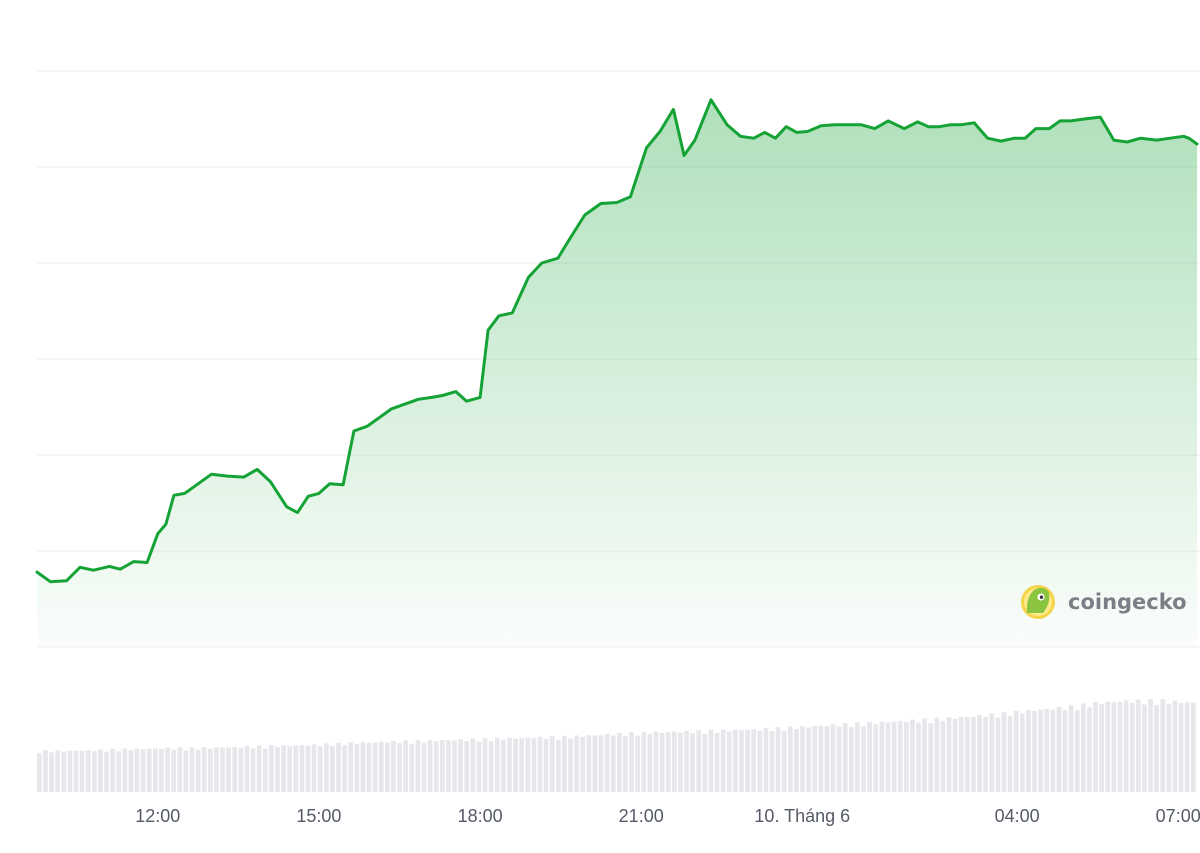 This screenshot has width=1200, height=853. What do you see at coordinates (1127, 602) in the screenshot?
I see `logo-wordmark: coingecko` at bounding box center [1127, 602].